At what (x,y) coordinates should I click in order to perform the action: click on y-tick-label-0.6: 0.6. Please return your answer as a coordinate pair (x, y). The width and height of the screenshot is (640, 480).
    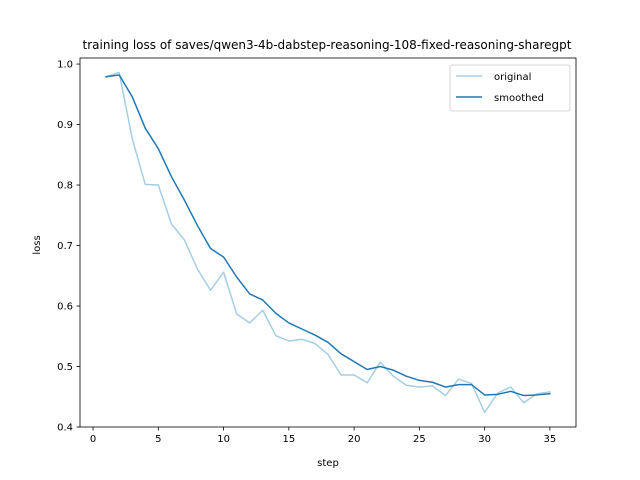
    Looking at the image, I should click on (65, 307).